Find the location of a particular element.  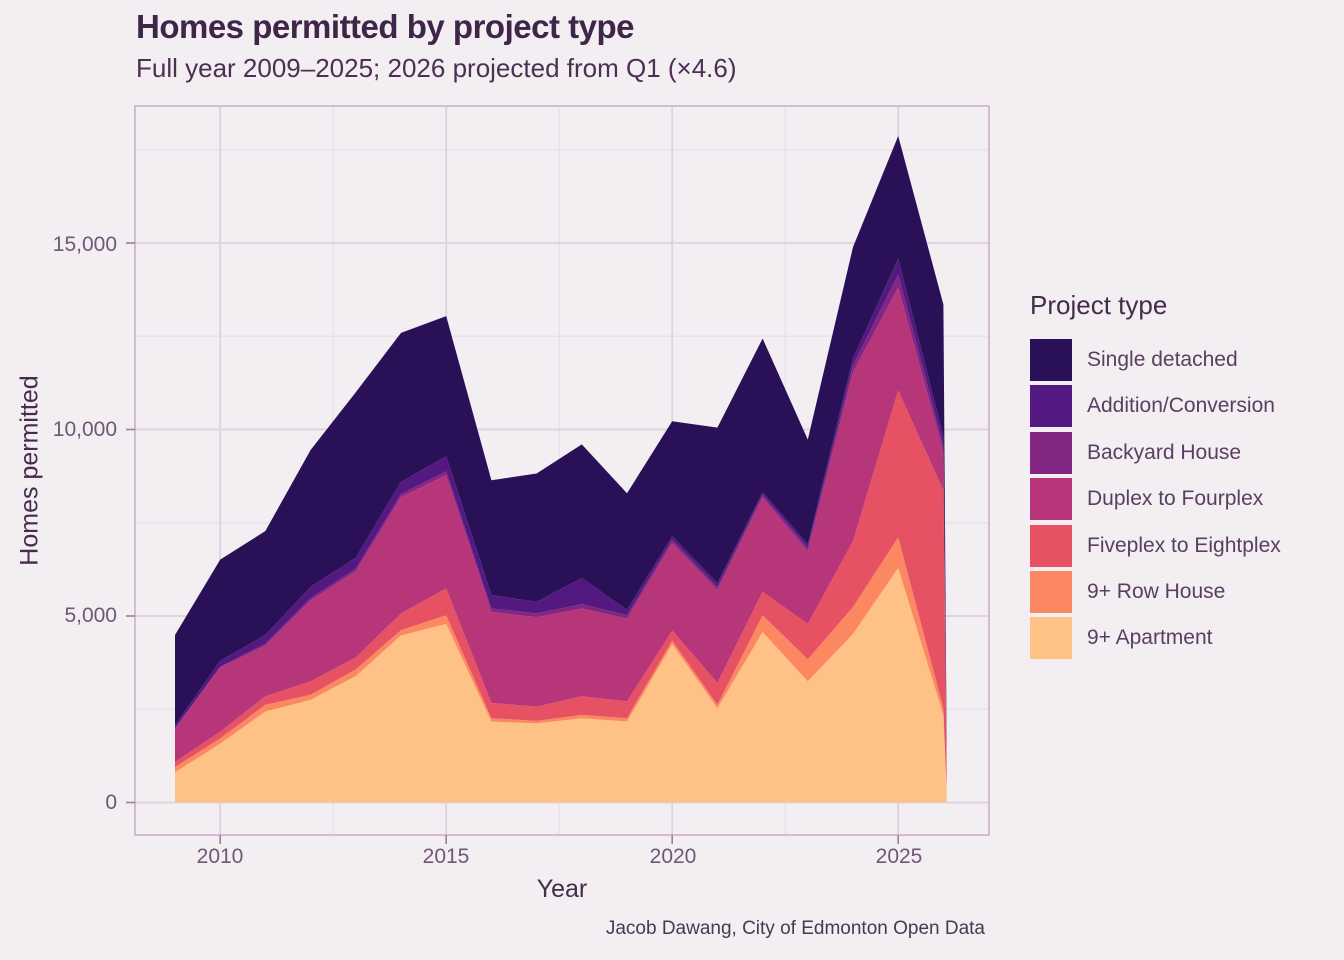

legend-item-label: 9+ Apartment is located at coordinates (1150, 638).